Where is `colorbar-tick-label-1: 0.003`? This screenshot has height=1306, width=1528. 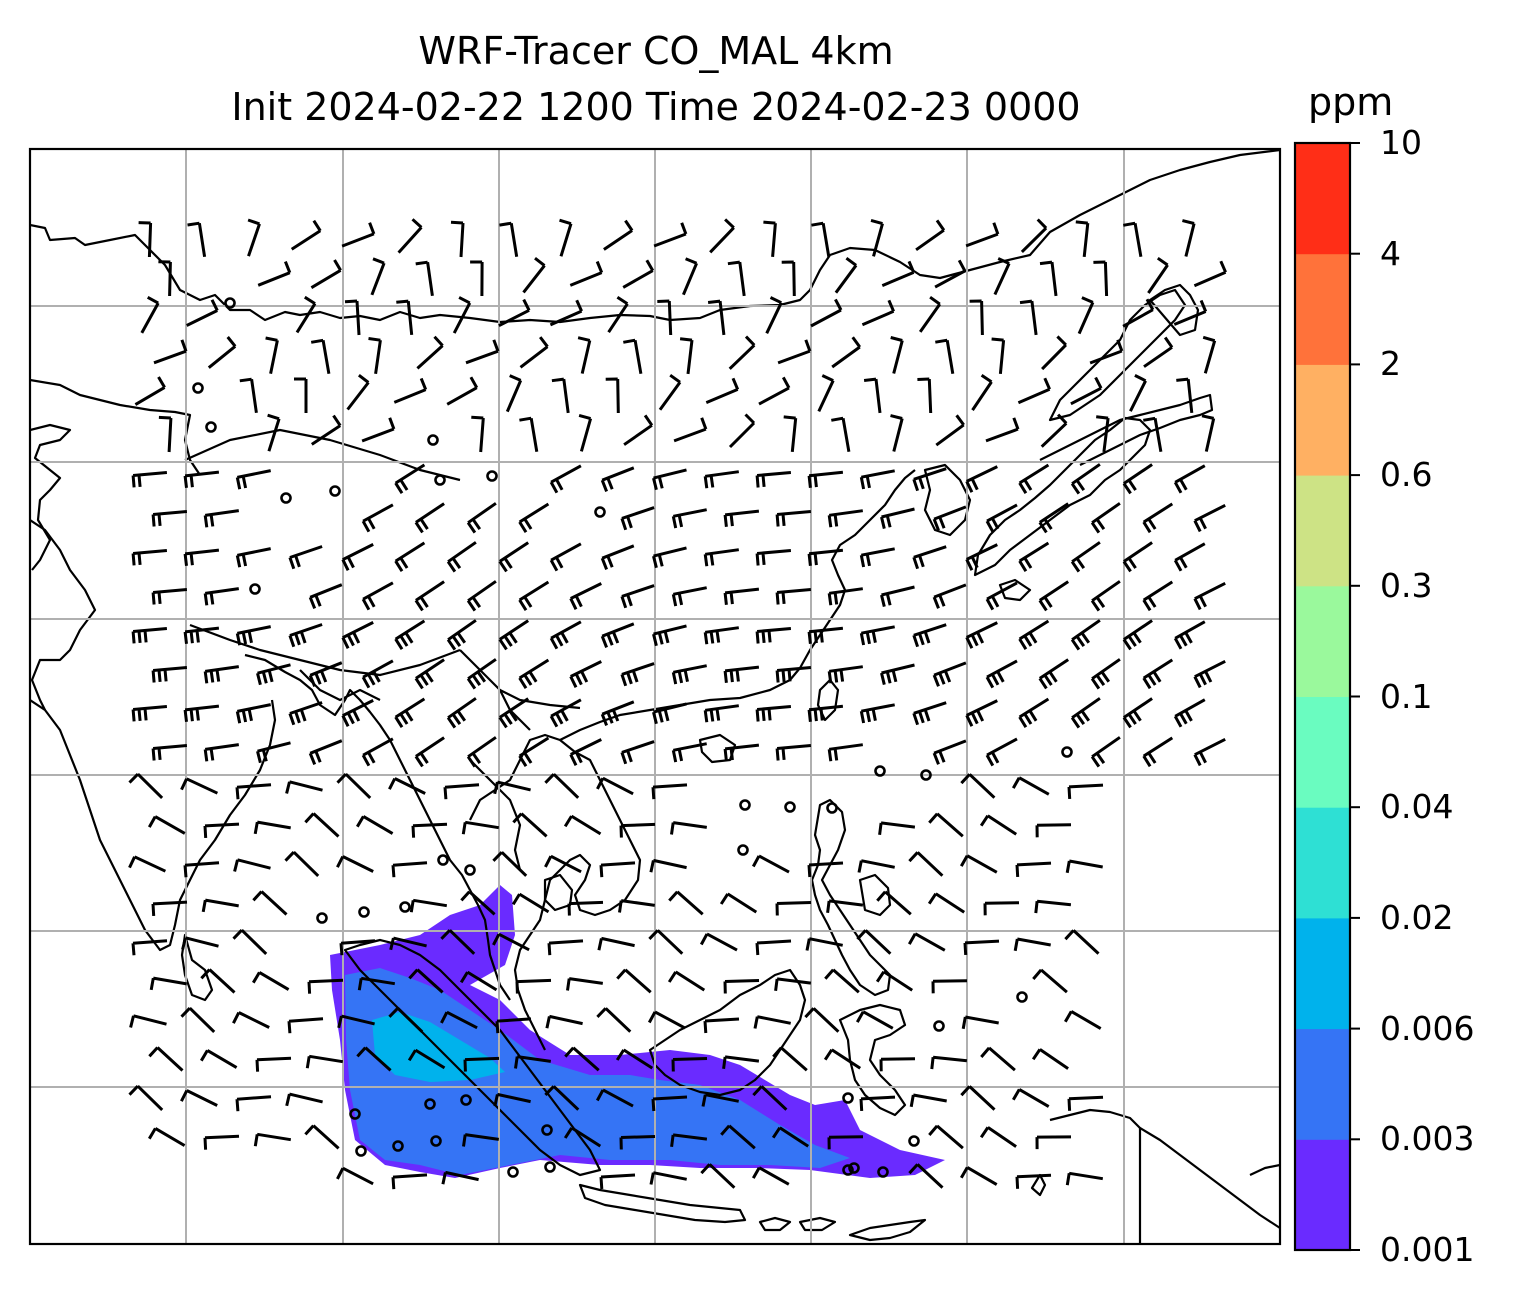 colorbar-tick-label-1: 0.003 is located at coordinates (1427, 1139).